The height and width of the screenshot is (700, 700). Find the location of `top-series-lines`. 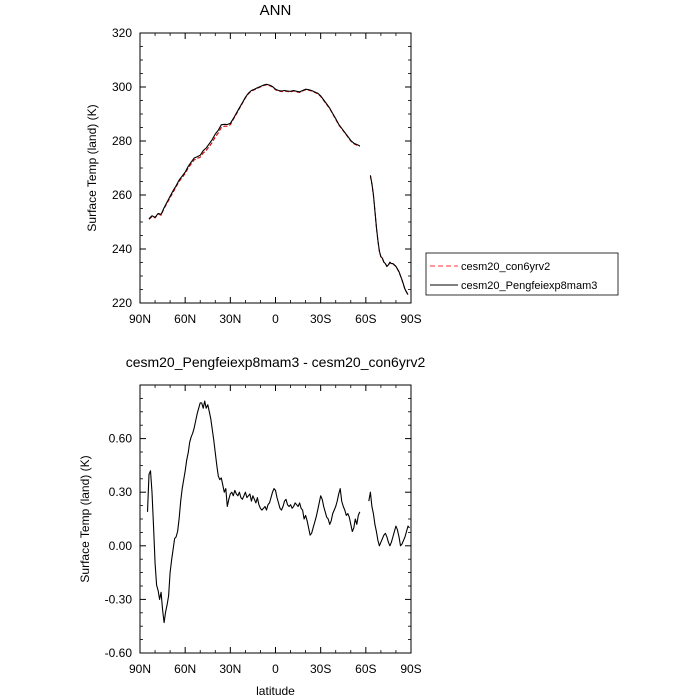

top-series-lines is located at coordinates (278, 189).